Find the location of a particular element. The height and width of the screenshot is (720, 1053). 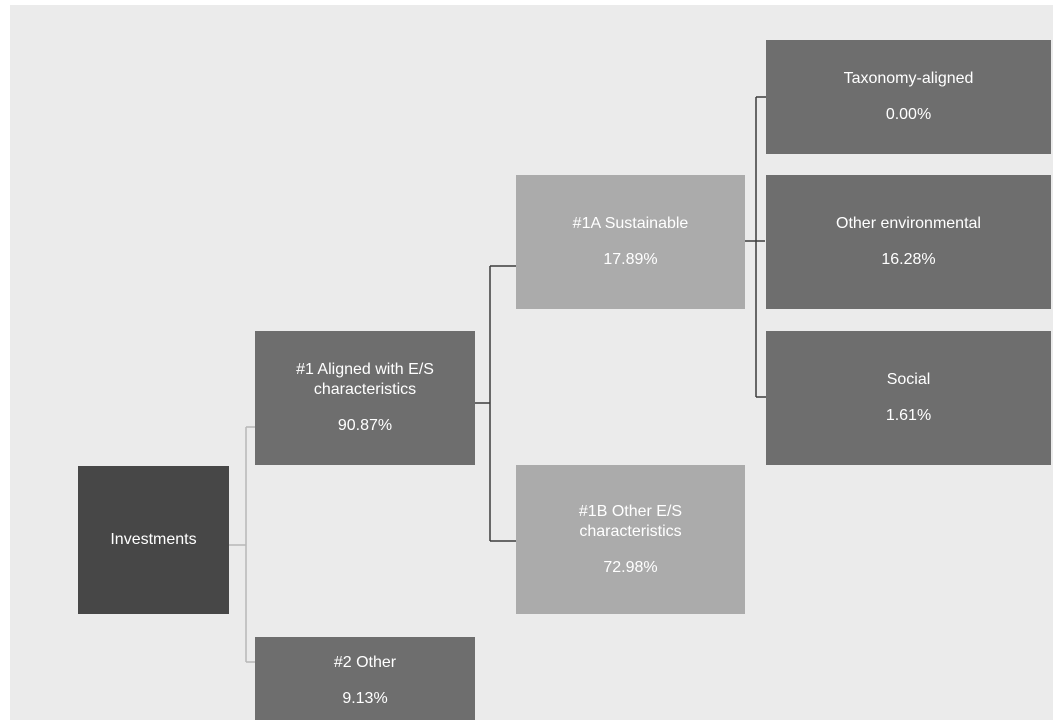

node-social: Social 1.61% is located at coordinates (908, 398).